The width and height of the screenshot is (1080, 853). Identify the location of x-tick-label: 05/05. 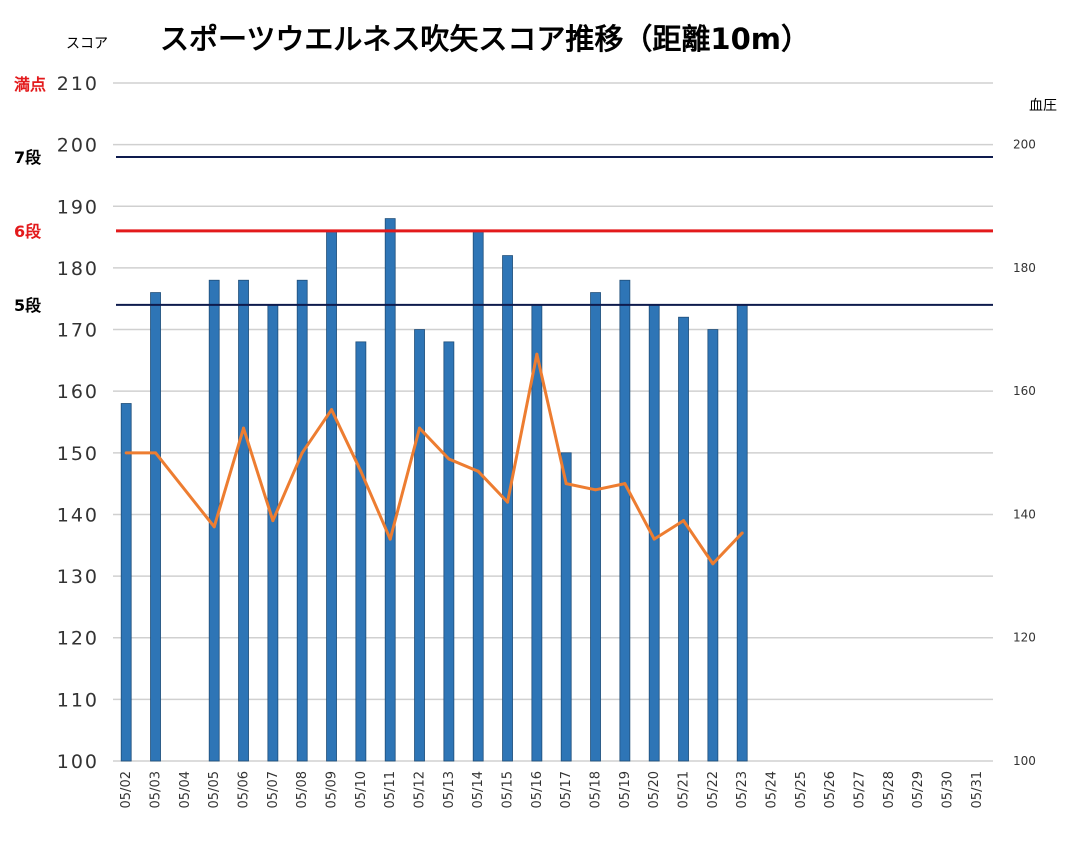
(214, 789).